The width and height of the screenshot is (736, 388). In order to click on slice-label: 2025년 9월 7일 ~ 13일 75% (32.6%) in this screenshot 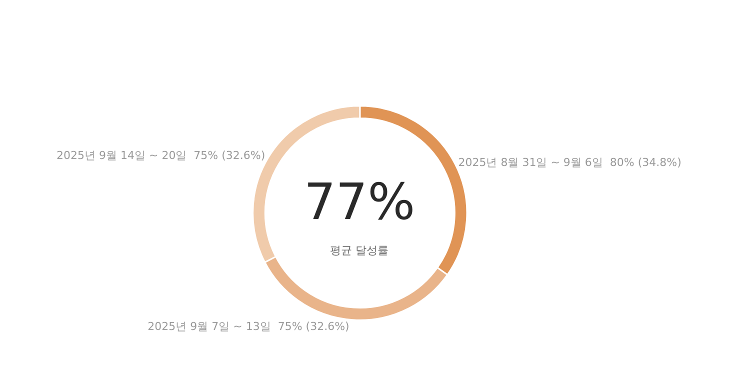, I will do `click(249, 326)`.